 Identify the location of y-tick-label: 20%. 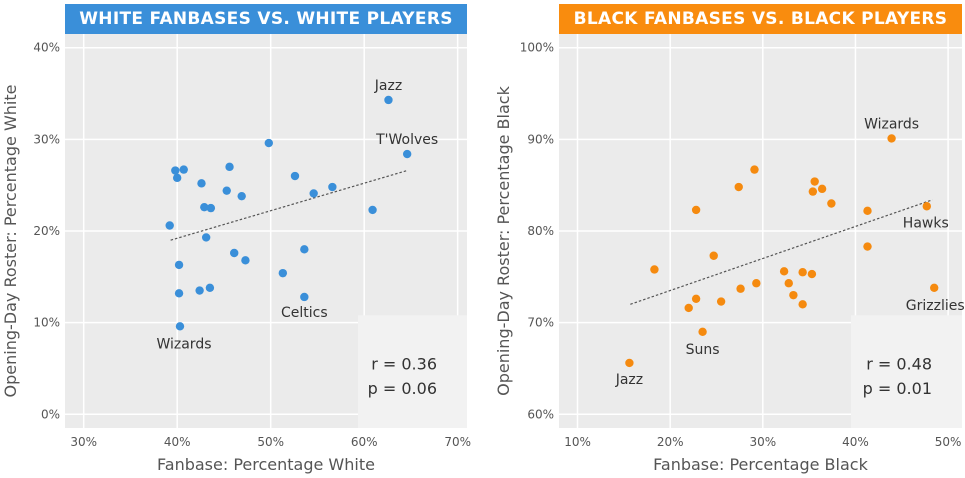
(46, 231).